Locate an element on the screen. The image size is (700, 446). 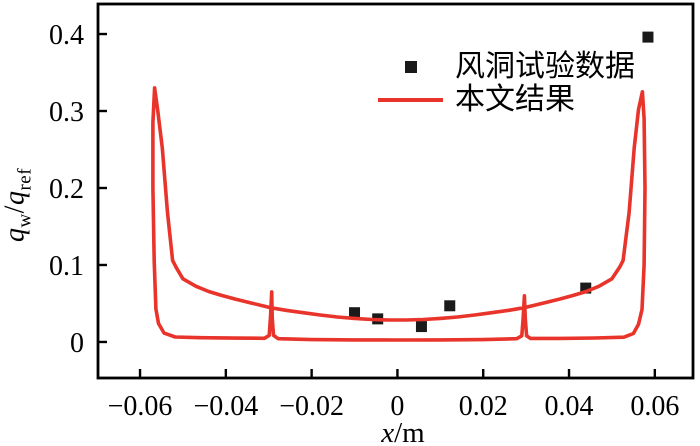
x-axis-tick-label: −0.06 is located at coordinates (140, 406).